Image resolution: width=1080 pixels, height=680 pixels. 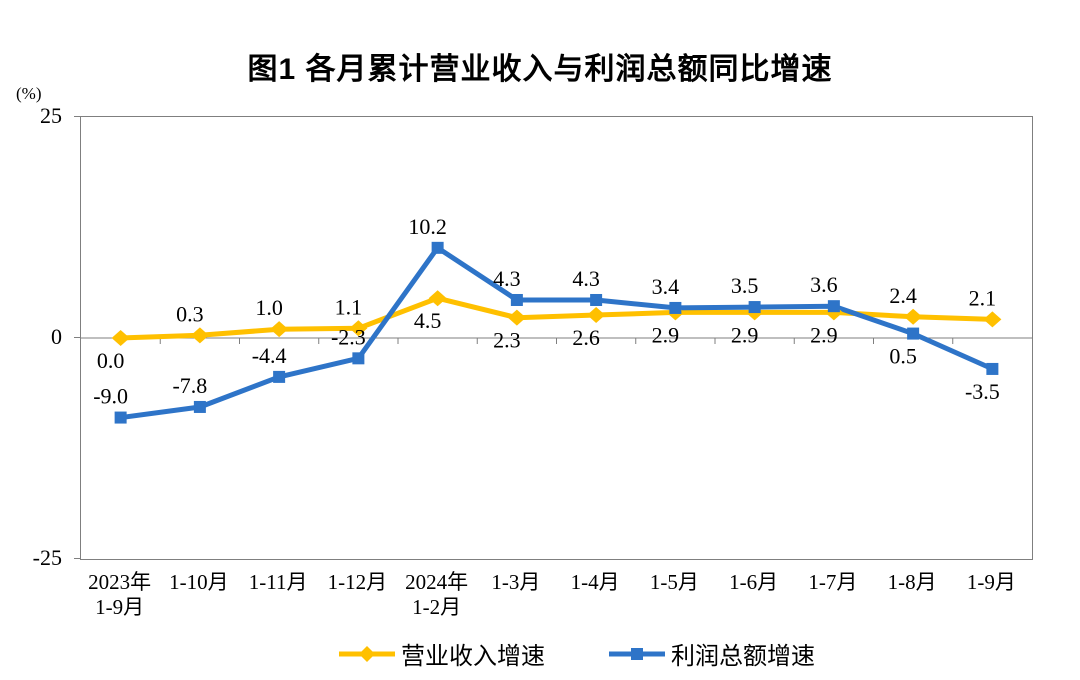 I want to click on data-point-label: -4.4, so click(x=269, y=355).